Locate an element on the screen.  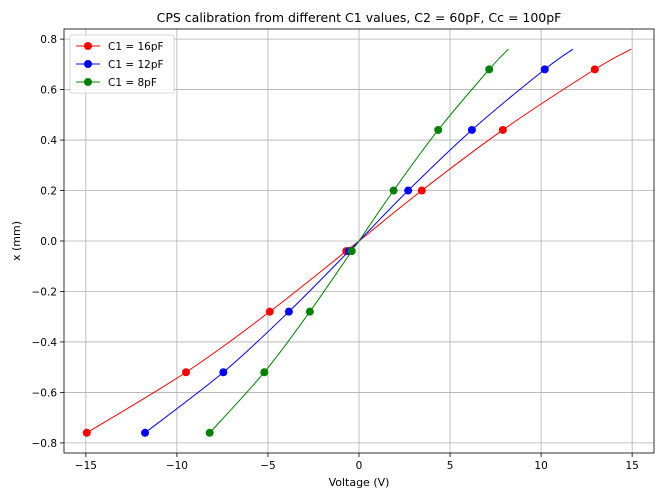
x-axis-label: Voltage (V) is located at coordinates (359, 482).